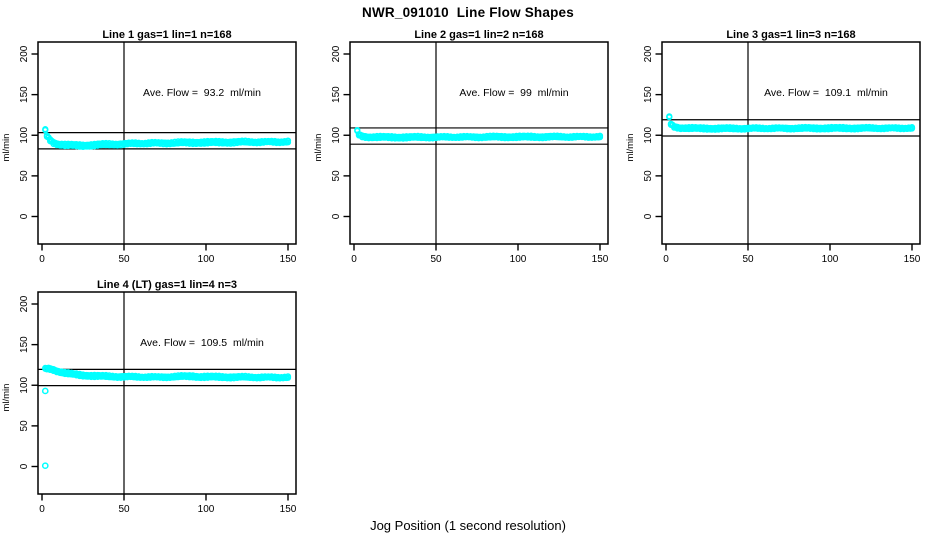 The width and height of the screenshot is (936, 540). I want to click on x-axis-shared-label: Jog Position (1 second resolution), so click(468, 525).